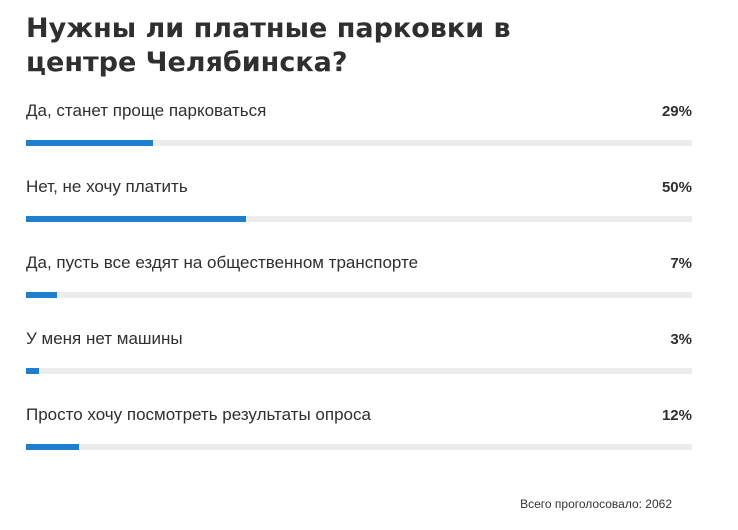  What do you see at coordinates (676, 187) in the screenshot?
I see `option-percent: 50%` at bounding box center [676, 187].